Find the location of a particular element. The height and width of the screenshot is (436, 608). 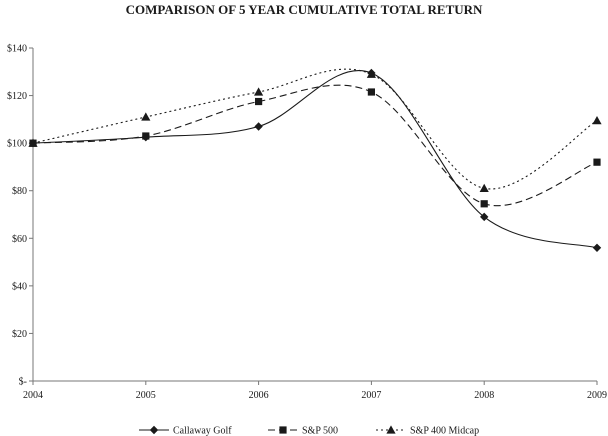

legend-item: S&P 400 Midcap is located at coordinates (427, 430).